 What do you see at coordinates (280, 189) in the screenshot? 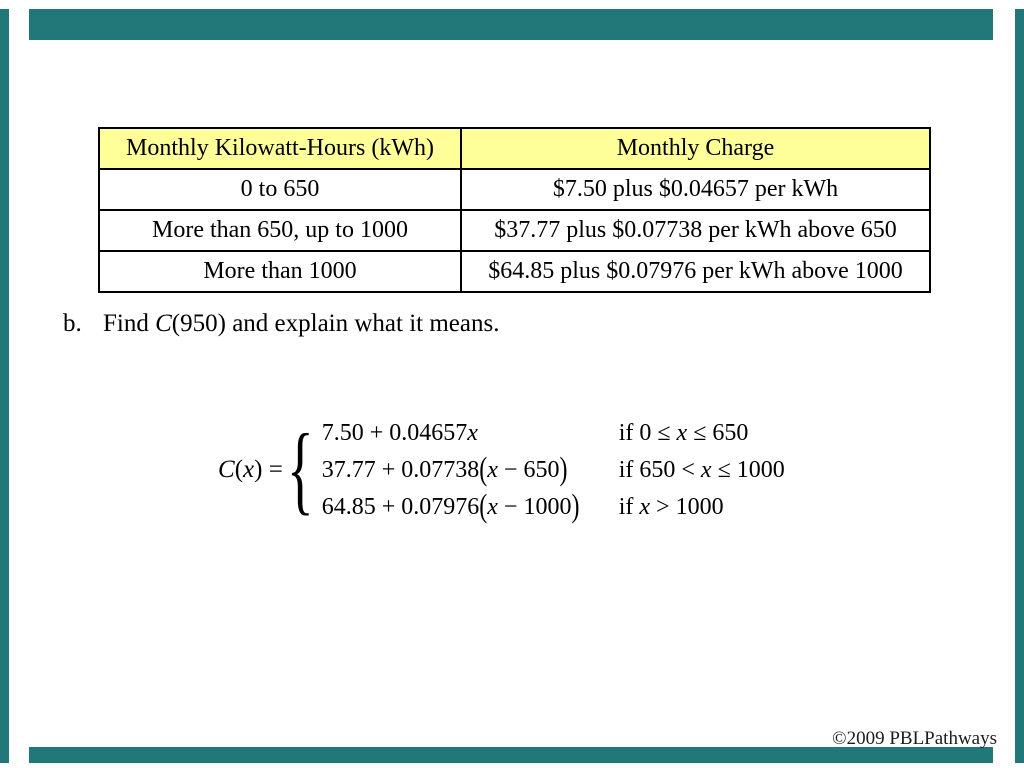
I see `cell-kwh-range: 0 to 650` at bounding box center [280, 189].